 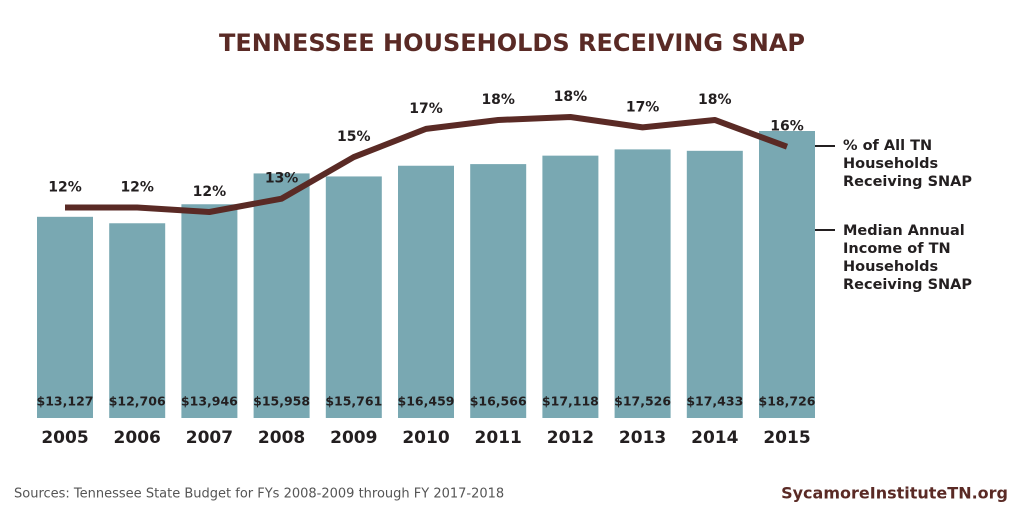 I want to click on bar-value-label: $16,566, so click(x=498, y=401).